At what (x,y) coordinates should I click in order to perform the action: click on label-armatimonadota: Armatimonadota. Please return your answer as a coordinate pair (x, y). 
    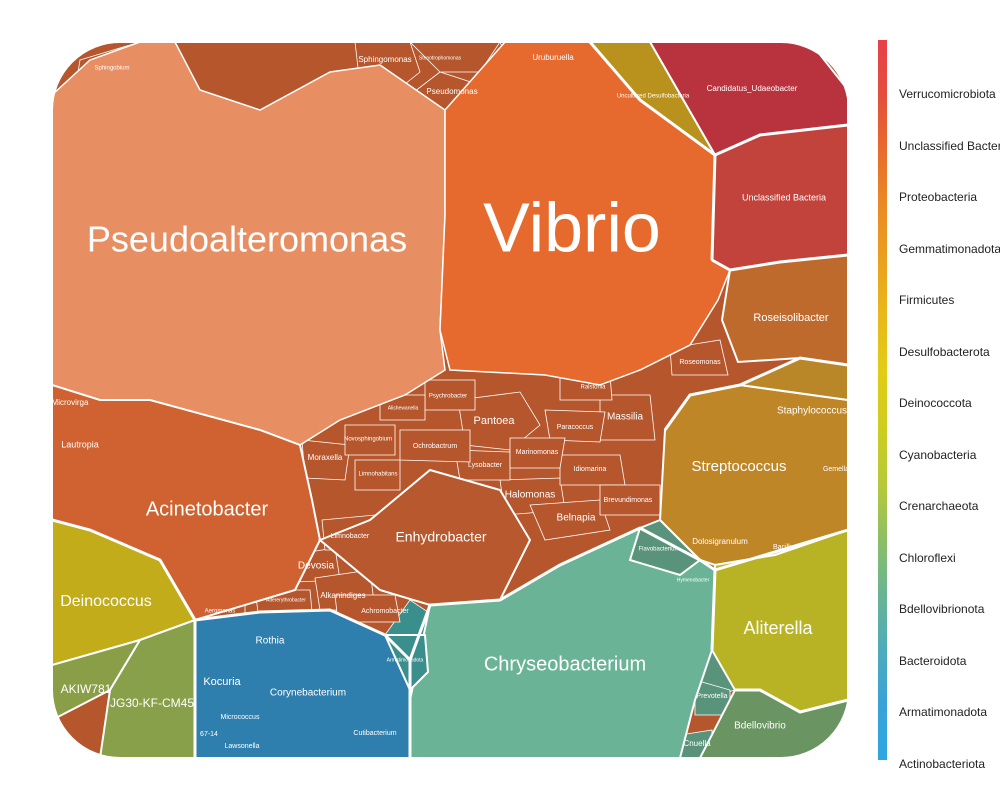
    Looking at the image, I should click on (405, 660).